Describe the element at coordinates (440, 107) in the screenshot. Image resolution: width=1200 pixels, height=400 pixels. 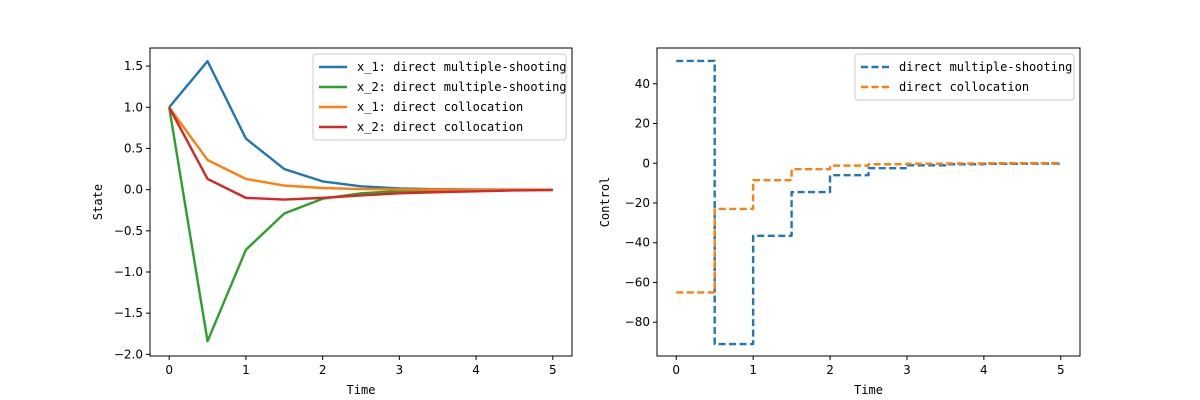
I see `legend-label: x_1: direct collocation` at that location.